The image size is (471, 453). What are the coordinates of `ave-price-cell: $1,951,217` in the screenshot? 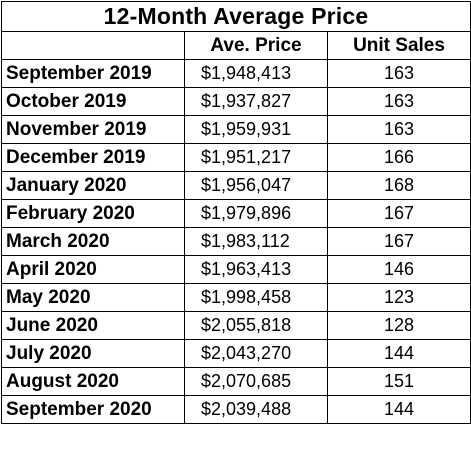 It's located at (256, 157).